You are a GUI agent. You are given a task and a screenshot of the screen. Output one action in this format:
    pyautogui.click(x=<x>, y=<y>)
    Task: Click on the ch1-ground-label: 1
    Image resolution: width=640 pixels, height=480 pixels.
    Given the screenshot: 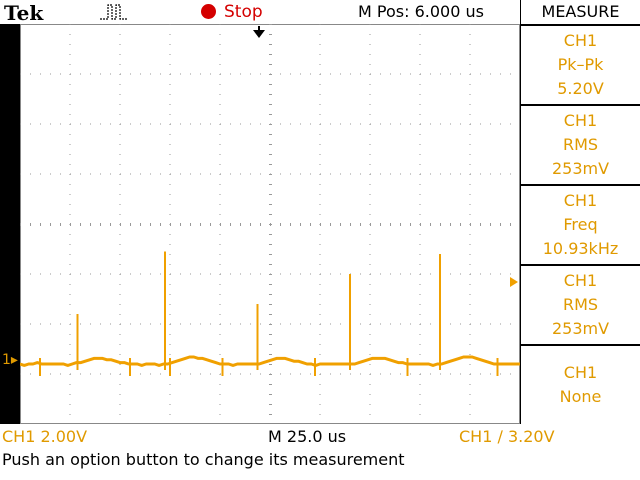 What is the action you would take?
    pyautogui.click(x=6, y=360)
    